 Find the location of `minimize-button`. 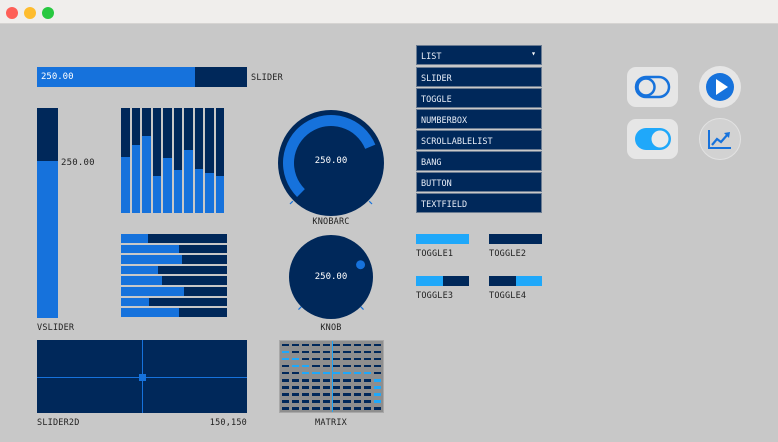

minimize-button is located at coordinates (30, 13).